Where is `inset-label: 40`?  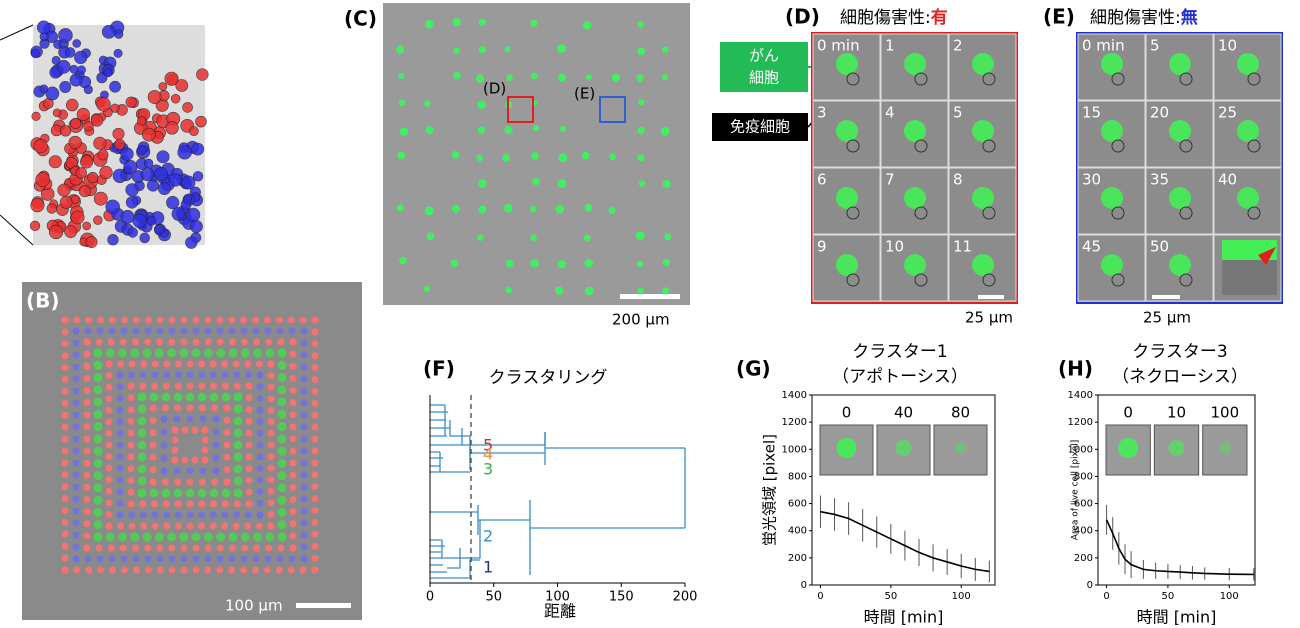 inset-label: 40 is located at coordinates (903, 413).